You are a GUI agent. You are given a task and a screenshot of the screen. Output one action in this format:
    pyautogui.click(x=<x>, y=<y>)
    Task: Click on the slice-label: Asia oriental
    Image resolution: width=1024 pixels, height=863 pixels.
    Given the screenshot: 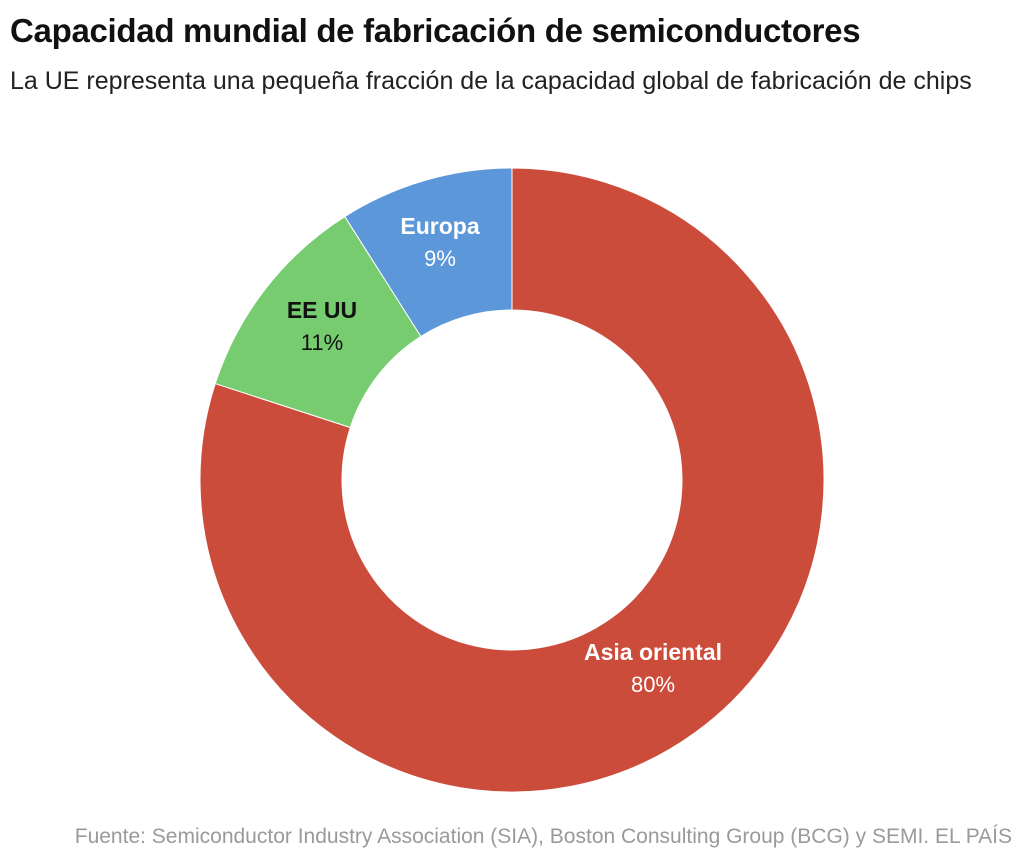 What is the action you would take?
    pyautogui.click(x=653, y=652)
    